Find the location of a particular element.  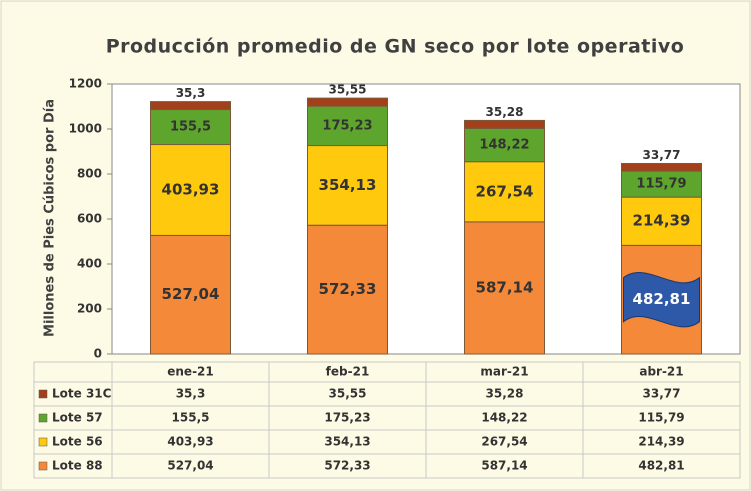

data-label: 33,77 is located at coordinates (662, 155).